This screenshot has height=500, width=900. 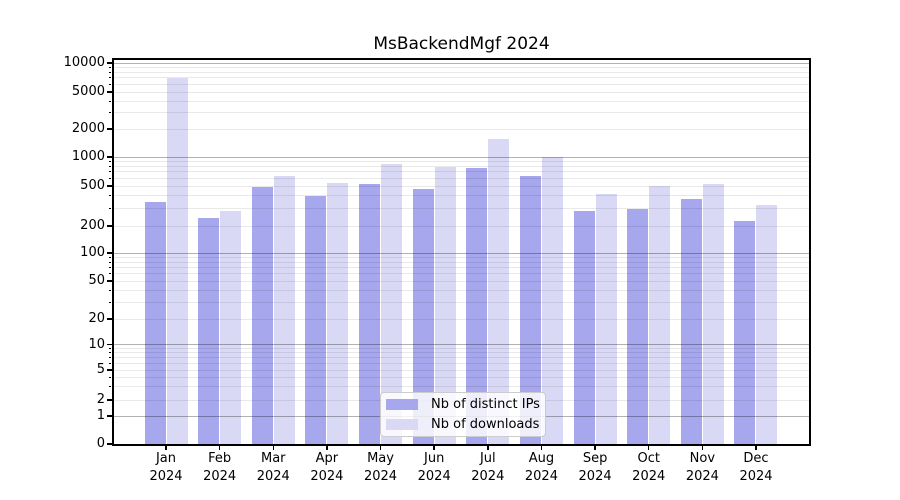 What do you see at coordinates (262, 315) in the screenshot?
I see `bar-mar-distinct-ips` at bounding box center [262, 315].